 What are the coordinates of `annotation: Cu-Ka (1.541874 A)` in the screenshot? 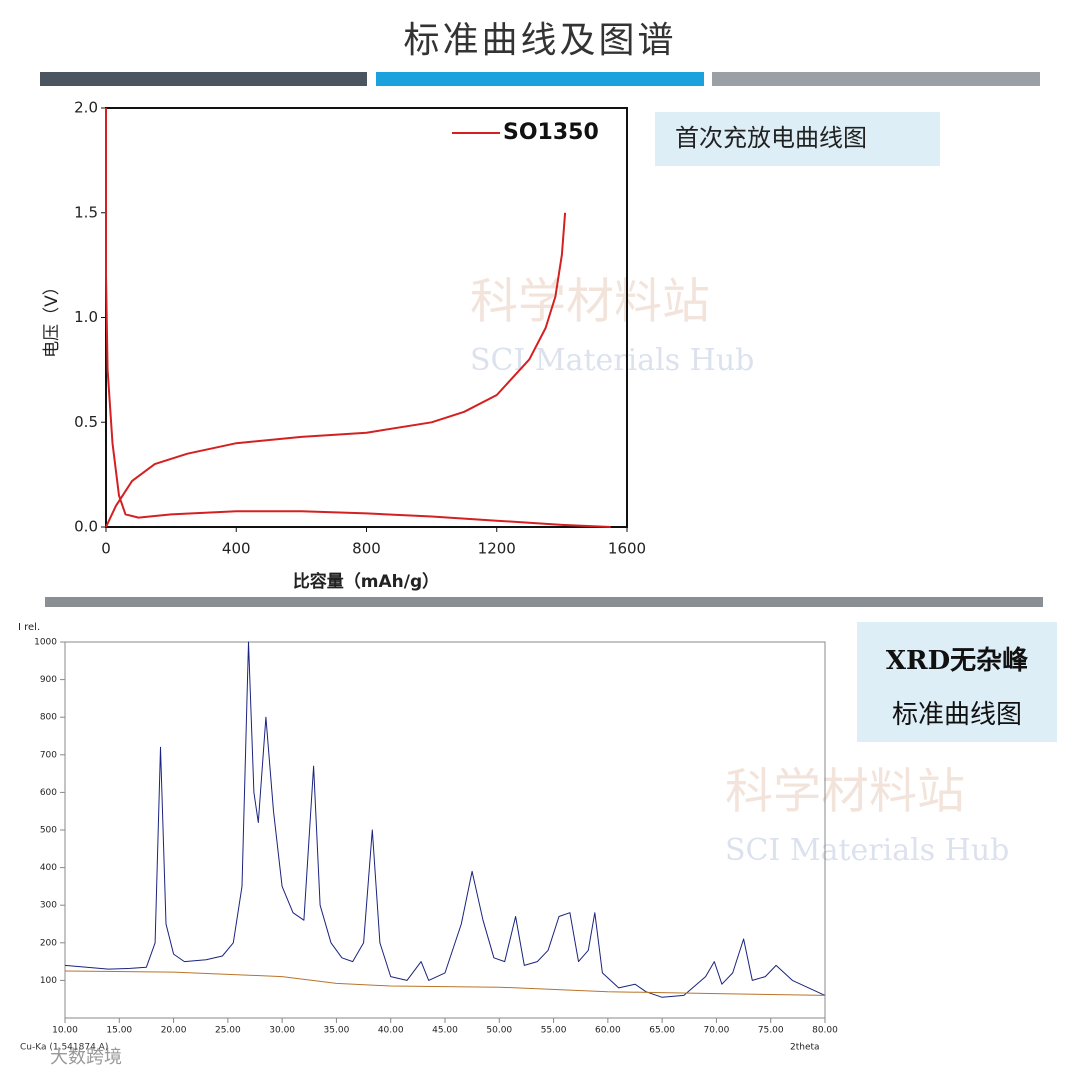 It's located at (64, 1048).